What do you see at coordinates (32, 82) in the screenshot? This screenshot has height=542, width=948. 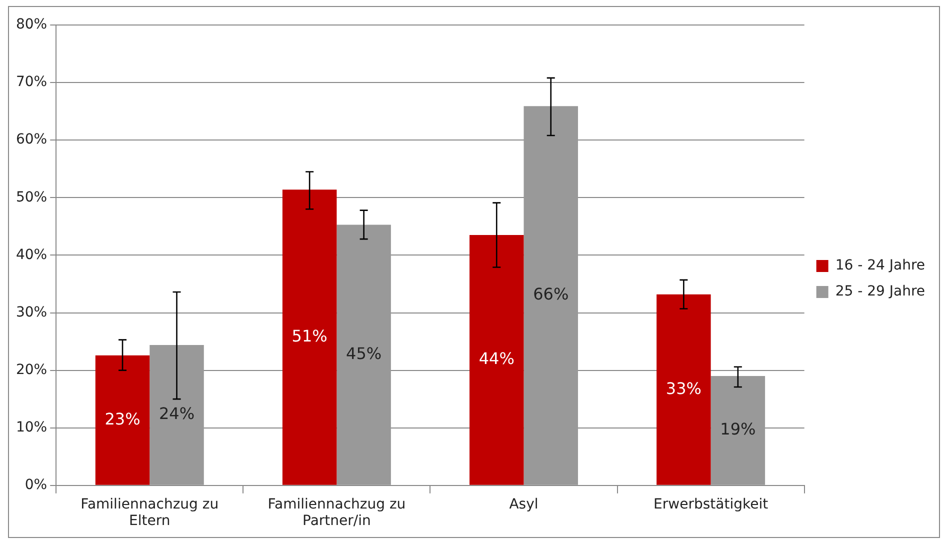 I see `y-tick-label: 70%` at bounding box center [32, 82].